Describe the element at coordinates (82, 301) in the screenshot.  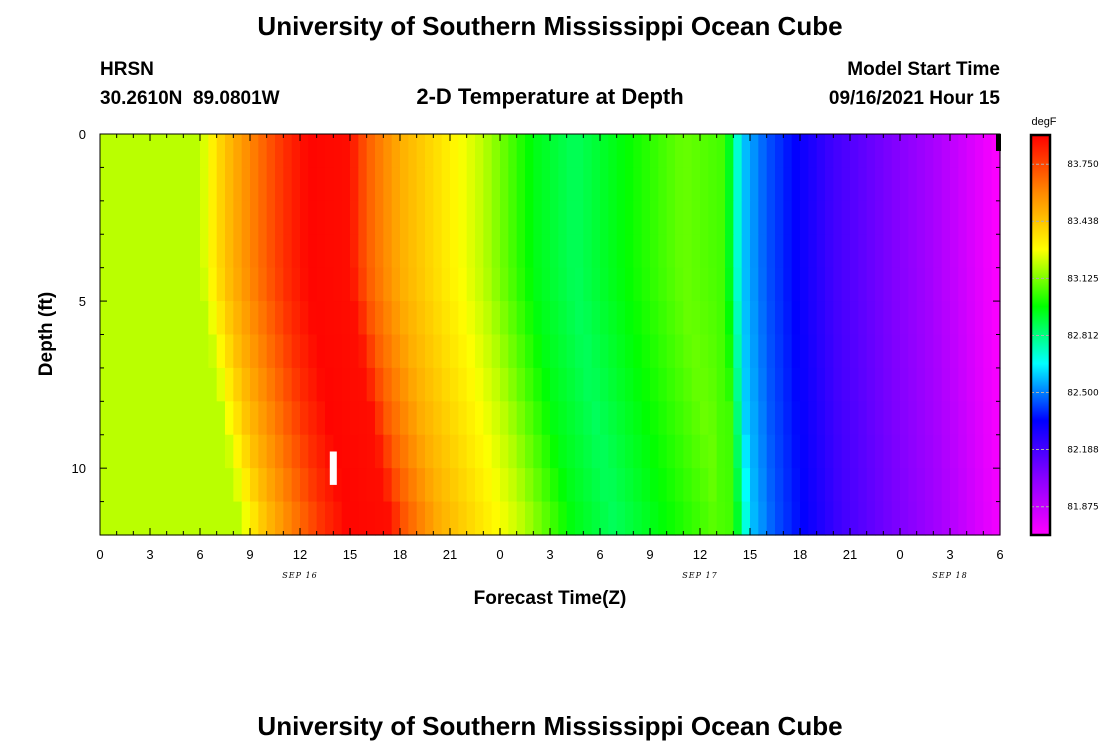
I see `y-tick-label: 5` at that location.